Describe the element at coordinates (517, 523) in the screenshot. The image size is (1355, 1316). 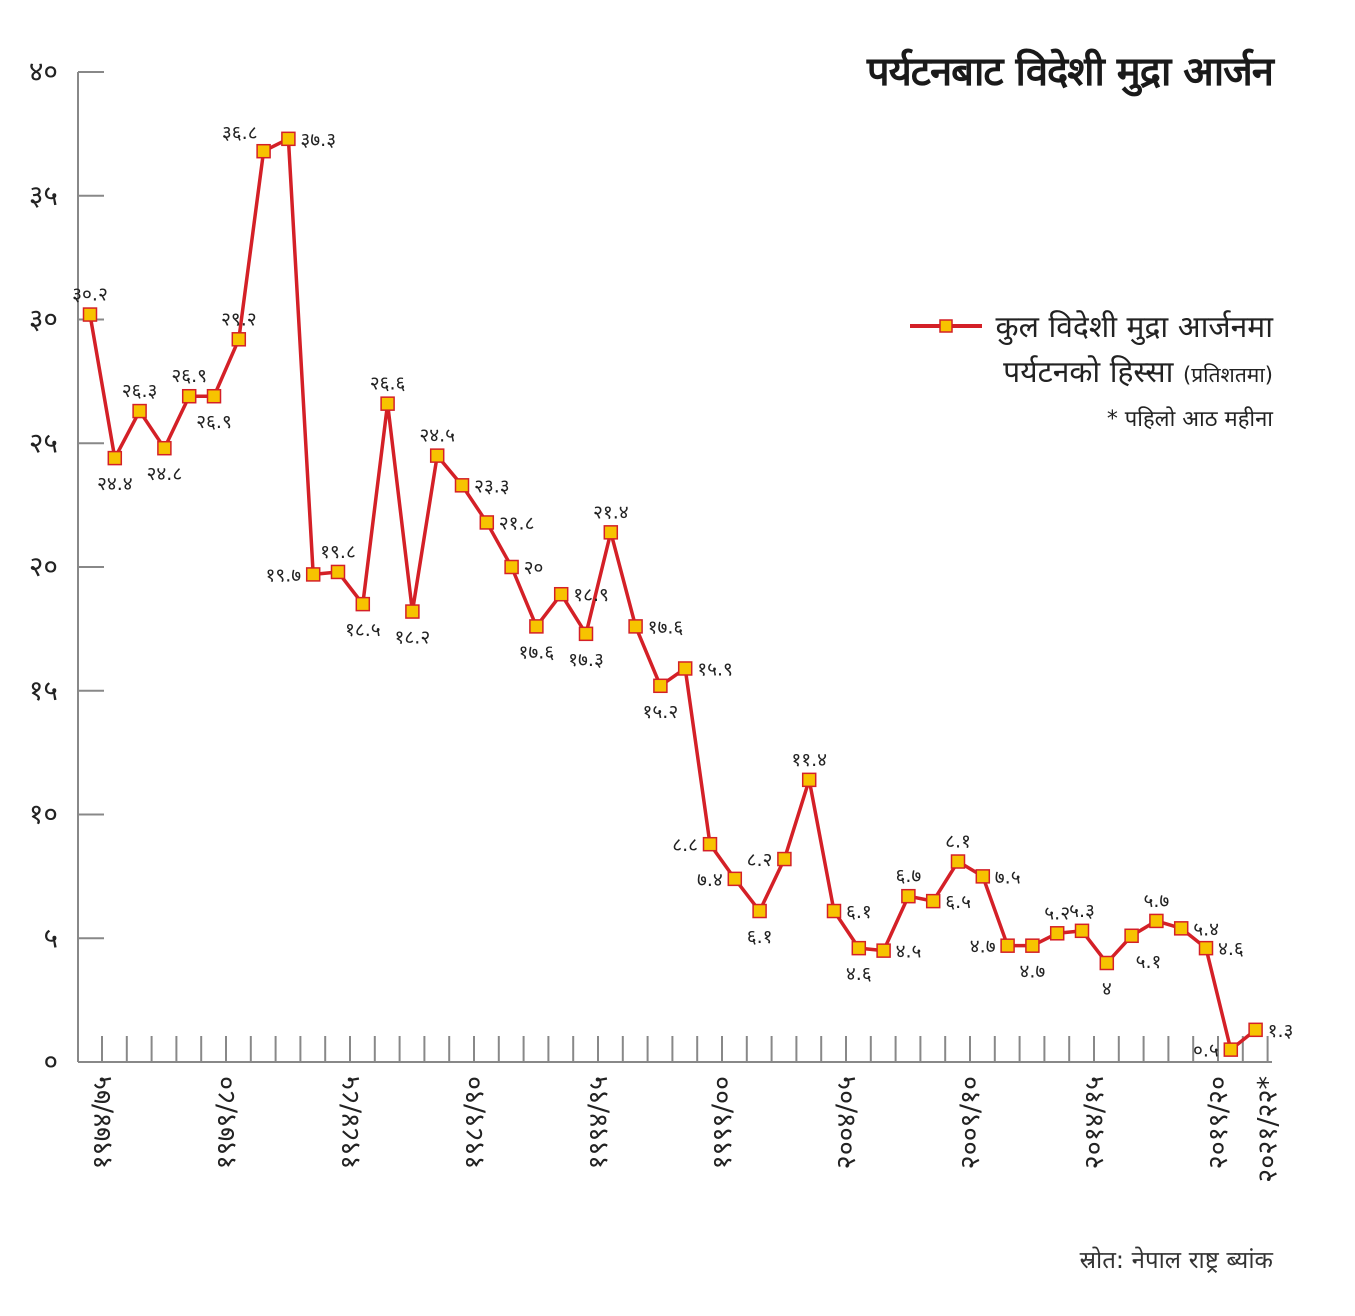
I see `data-label: २१.८` at that location.